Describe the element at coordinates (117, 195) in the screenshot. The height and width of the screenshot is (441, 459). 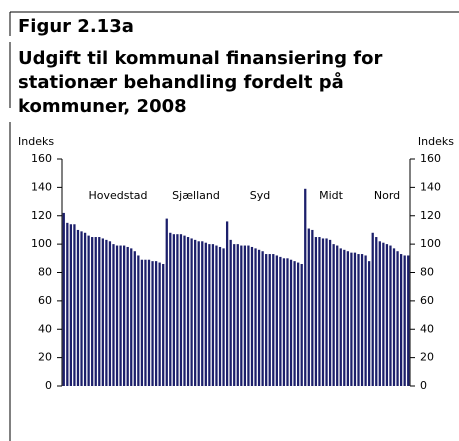
I see `region-label: Hovedstad` at that location.